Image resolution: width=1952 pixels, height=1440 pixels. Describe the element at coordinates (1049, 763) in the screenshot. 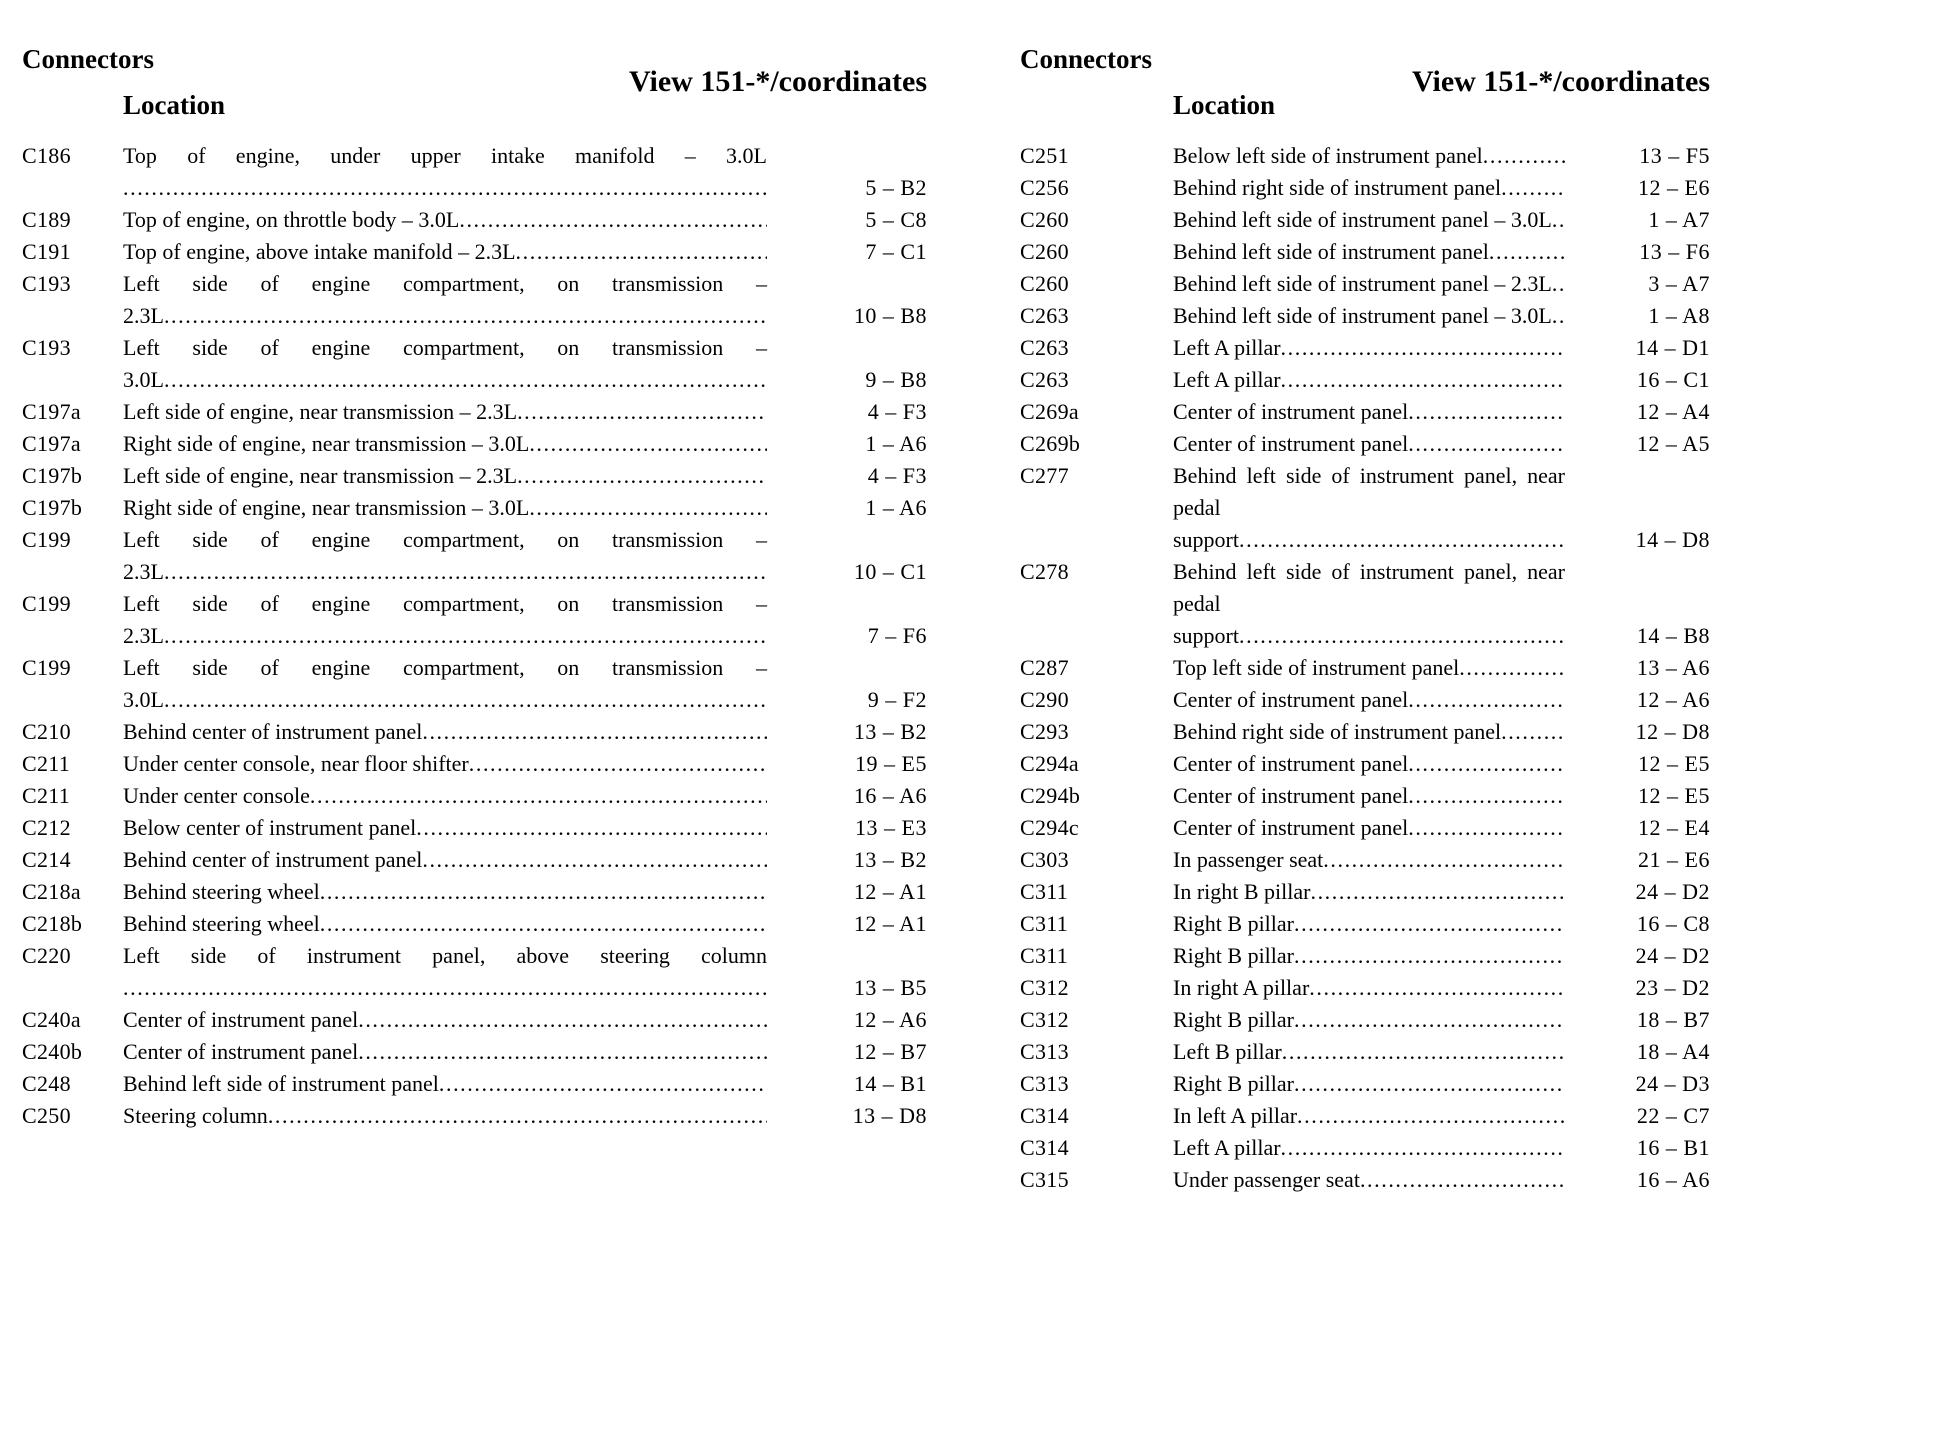

I see `connector-id: C294a` at that location.